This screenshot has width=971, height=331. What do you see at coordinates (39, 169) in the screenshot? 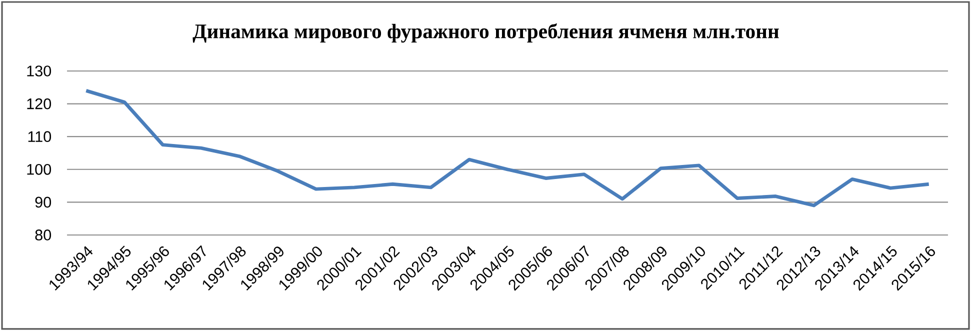
I see `y-tick-label: 100` at bounding box center [39, 169].